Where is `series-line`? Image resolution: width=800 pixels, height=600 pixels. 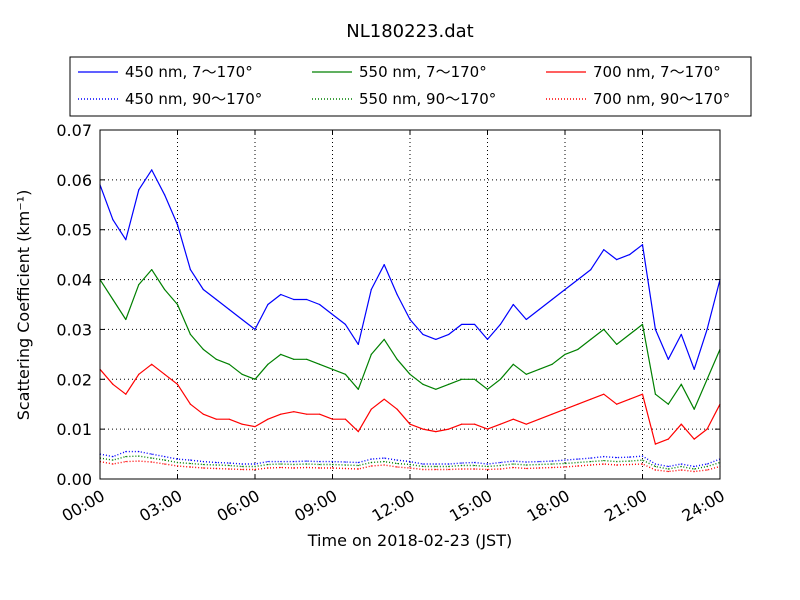 series-line is located at coordinates (410, 404).